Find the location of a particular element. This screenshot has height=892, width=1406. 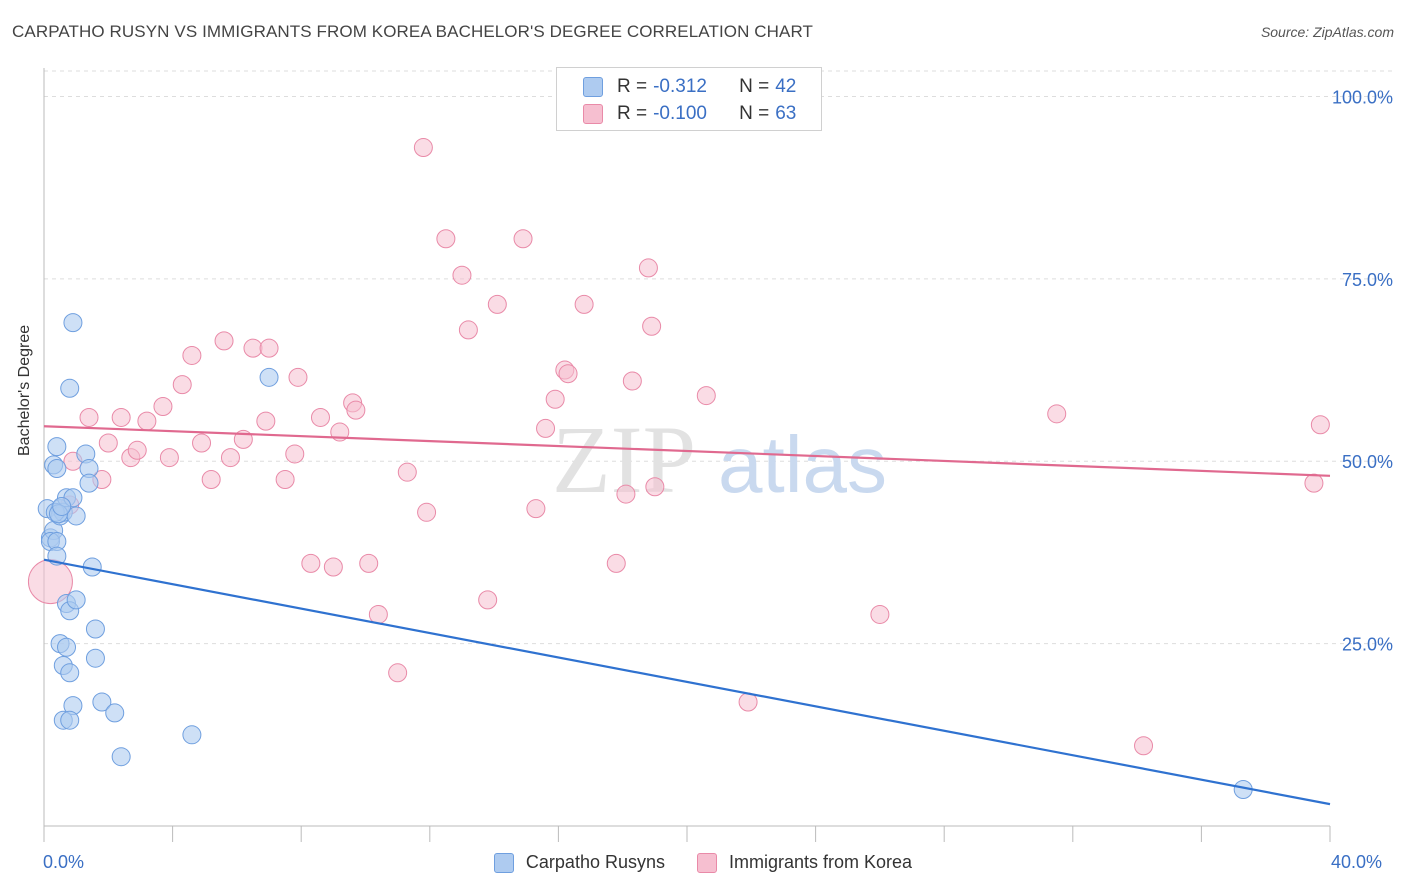

y-tick-label: 75.0% is located at coordinates (1367, 280).